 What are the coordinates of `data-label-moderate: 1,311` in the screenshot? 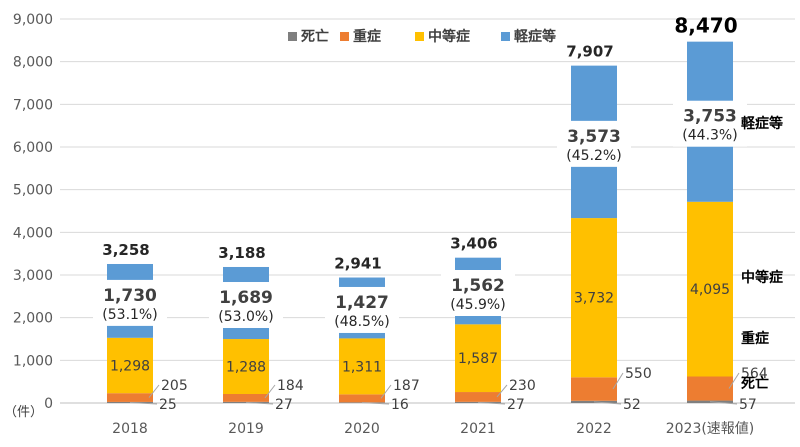 It's located at (362, 367).